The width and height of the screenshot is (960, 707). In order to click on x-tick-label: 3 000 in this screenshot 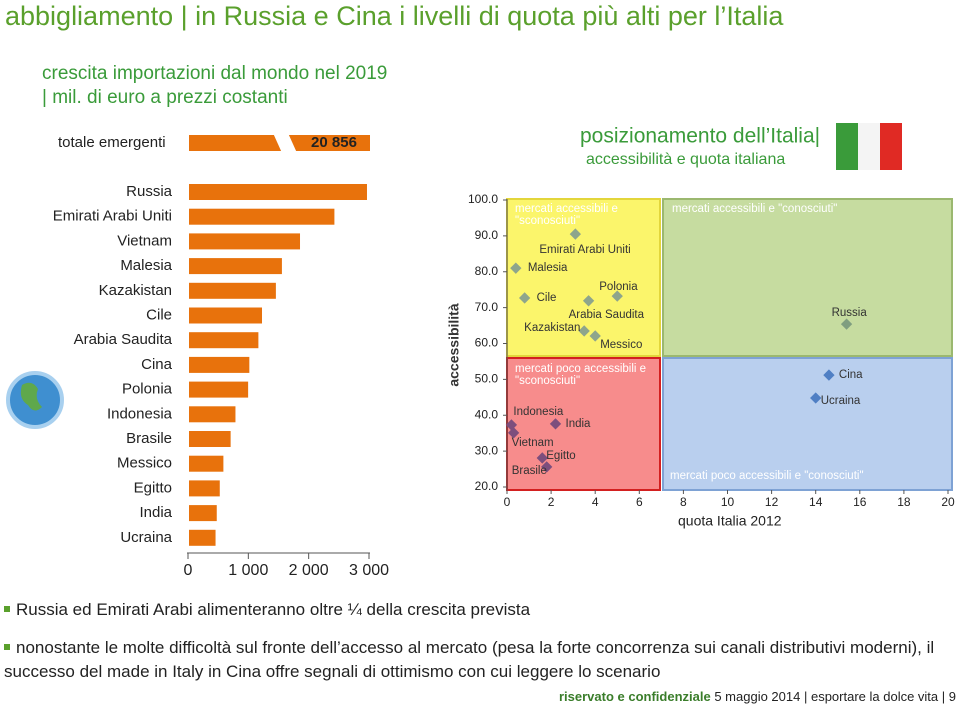, I will do `click(369, 570)`.